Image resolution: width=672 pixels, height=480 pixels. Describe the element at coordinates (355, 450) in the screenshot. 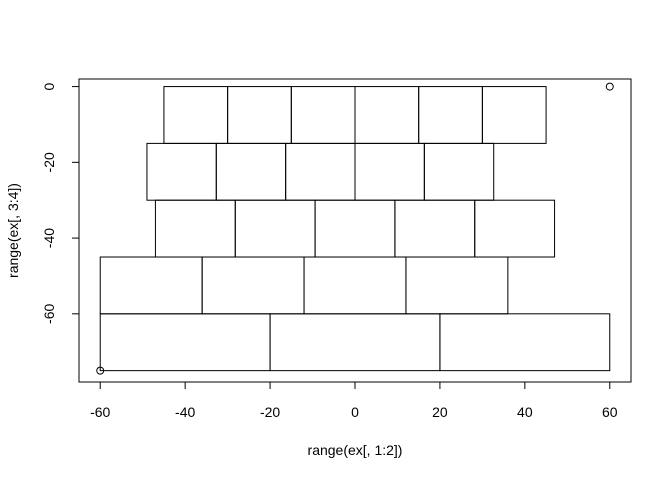

I see `x-axis-label: range(ex[, 1:2])` at that location.